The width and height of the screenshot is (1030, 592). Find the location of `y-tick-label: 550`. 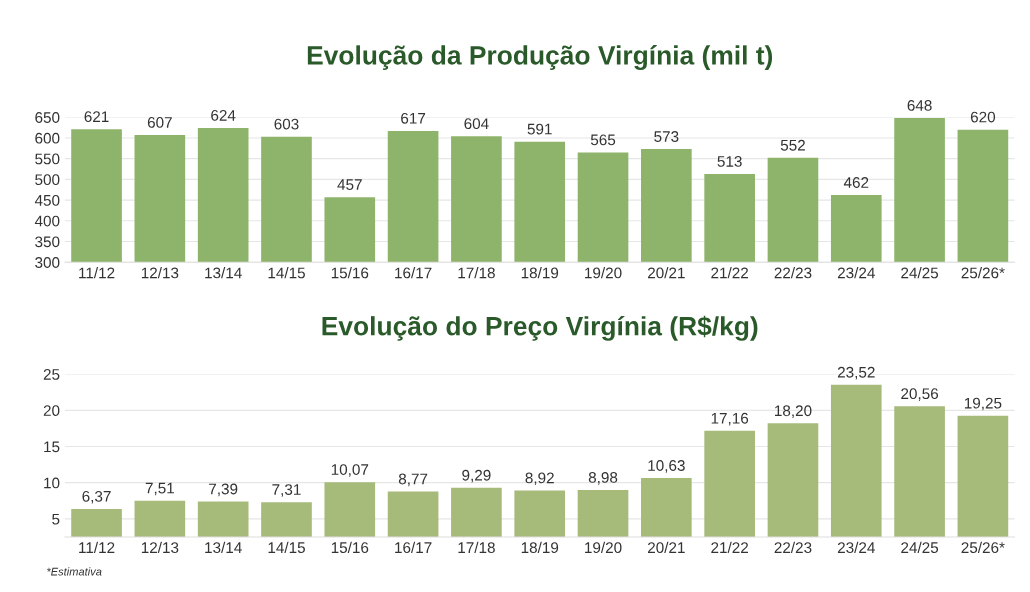

y-tick-label: 550 is located at coordinates (47, 159).